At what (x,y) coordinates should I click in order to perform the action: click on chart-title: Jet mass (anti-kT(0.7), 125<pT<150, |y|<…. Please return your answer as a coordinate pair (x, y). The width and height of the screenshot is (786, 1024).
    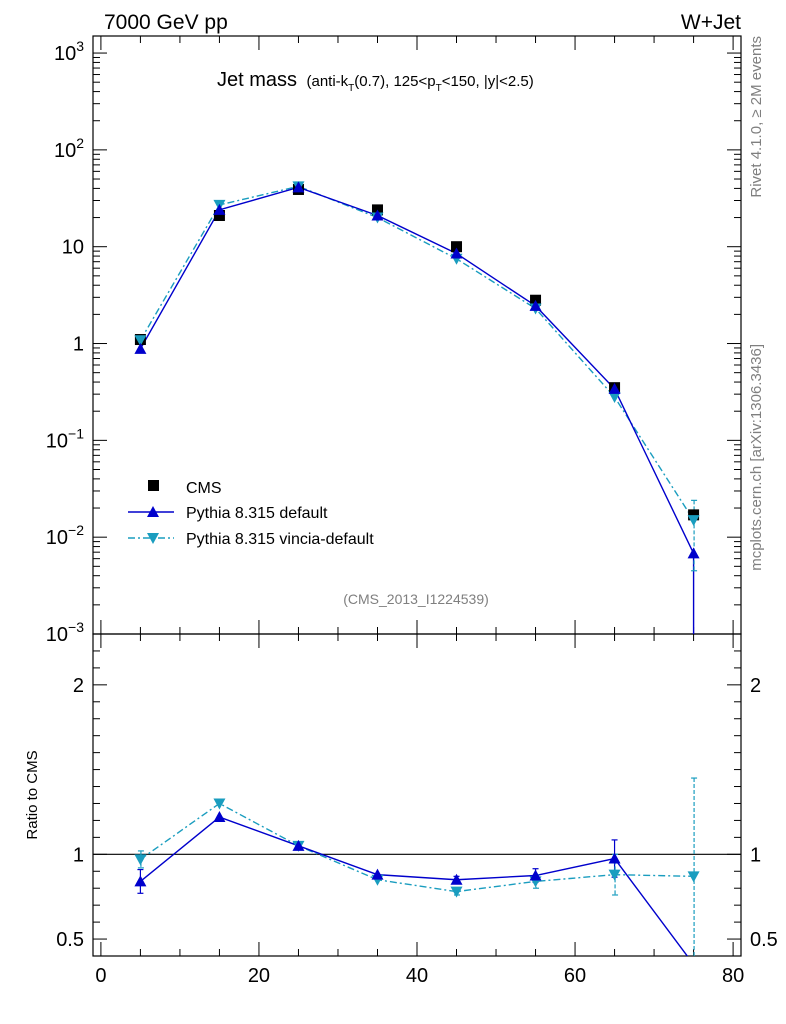
    Looking at the image, I should click on (375, 81).